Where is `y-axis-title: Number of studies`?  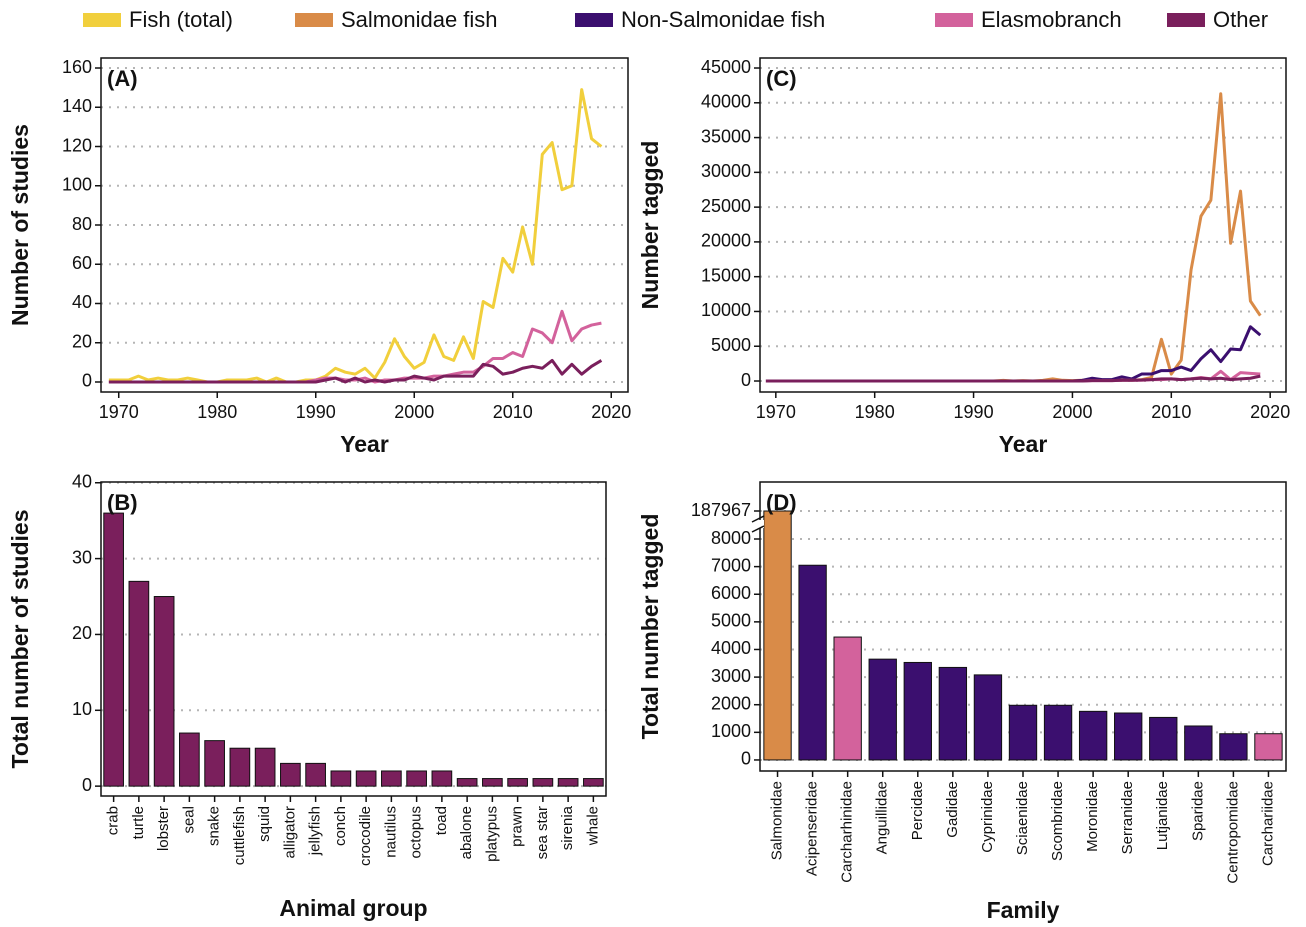
y-axis-title: Number of studies is located at coordinates (20, 225).